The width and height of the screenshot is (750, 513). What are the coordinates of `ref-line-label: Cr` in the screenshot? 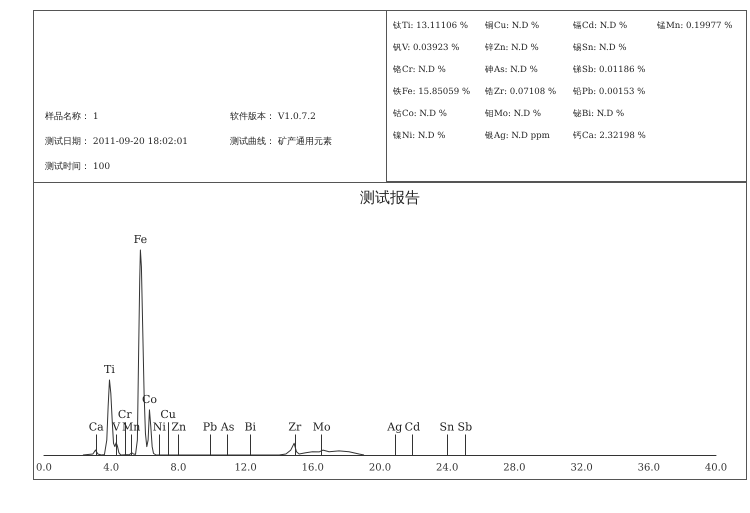 It's located at (125, 415).